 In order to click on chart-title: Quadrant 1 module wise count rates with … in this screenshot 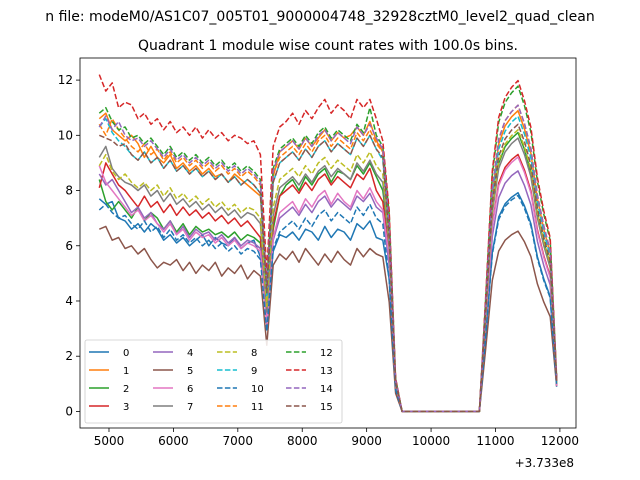, I will do `click(328, 46)`.